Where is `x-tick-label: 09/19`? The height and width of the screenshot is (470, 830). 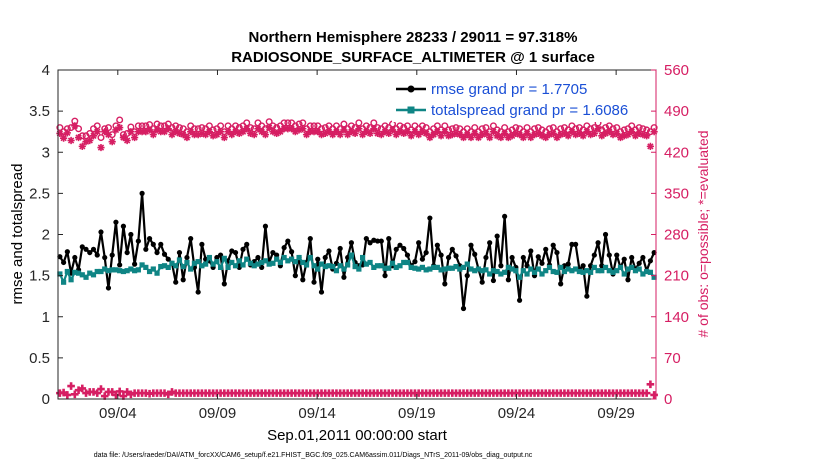 x-tick-label: 09/19 is located at coordinates (417, 413).